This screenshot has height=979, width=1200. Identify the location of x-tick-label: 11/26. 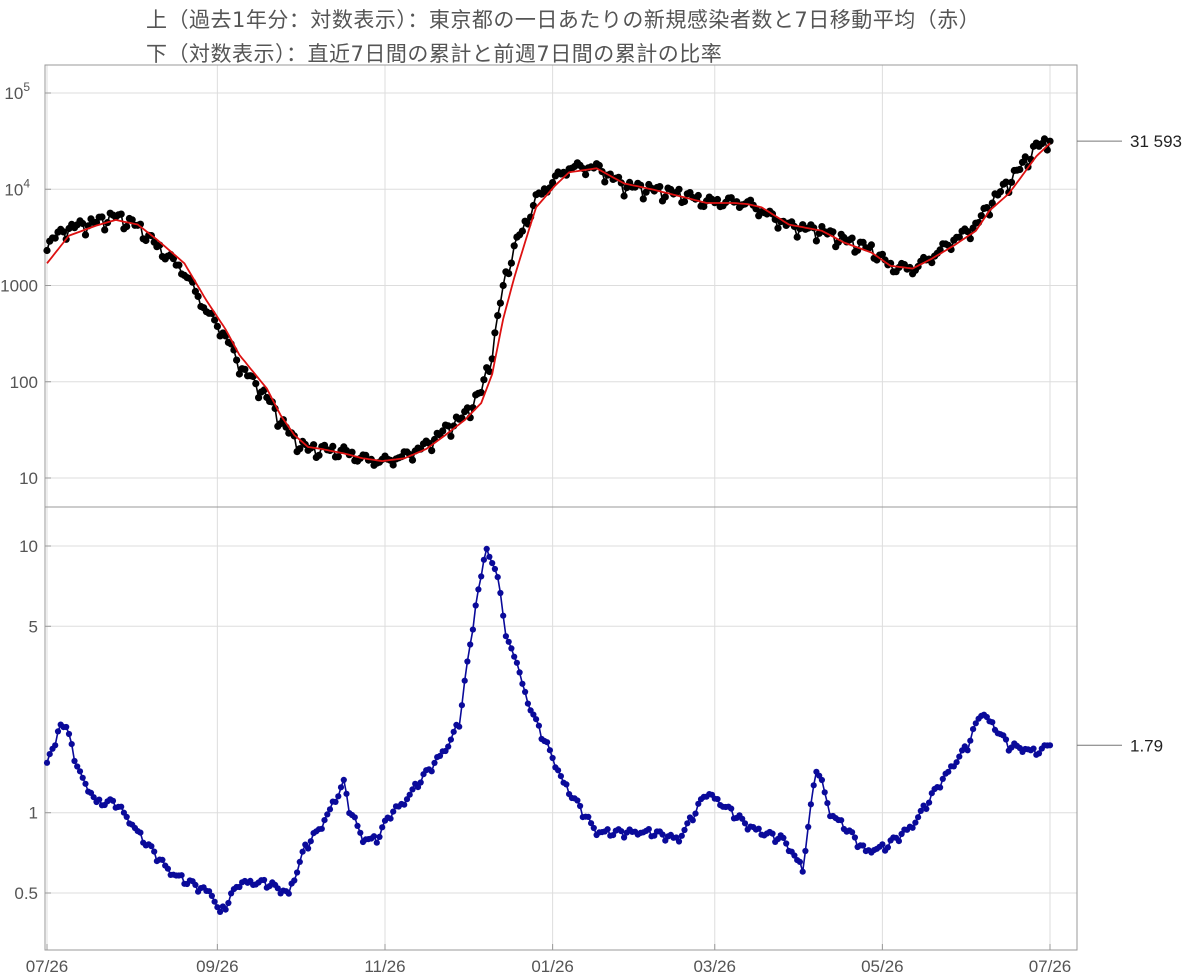
(384, 966).